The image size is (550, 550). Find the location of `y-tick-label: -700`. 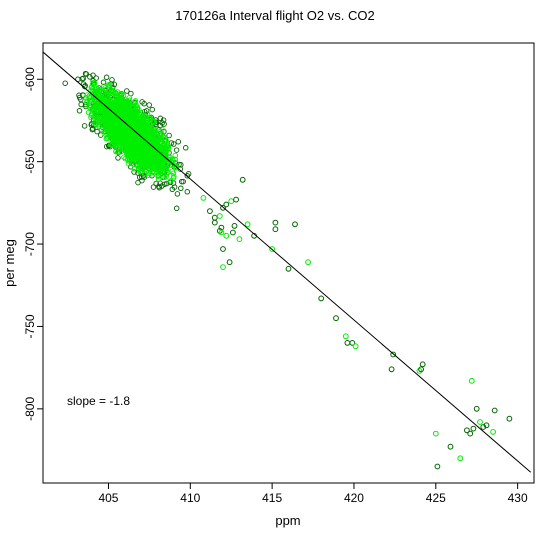

y-tick-label: -700 is located at coordinates (30, 244).